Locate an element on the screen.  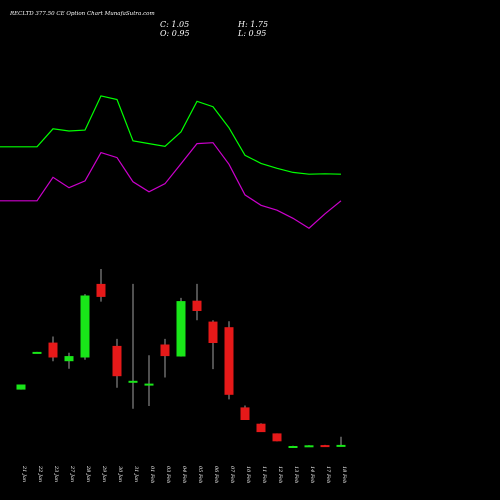
x-tick-label: 01 Feb is located at coordinates (152, 474).